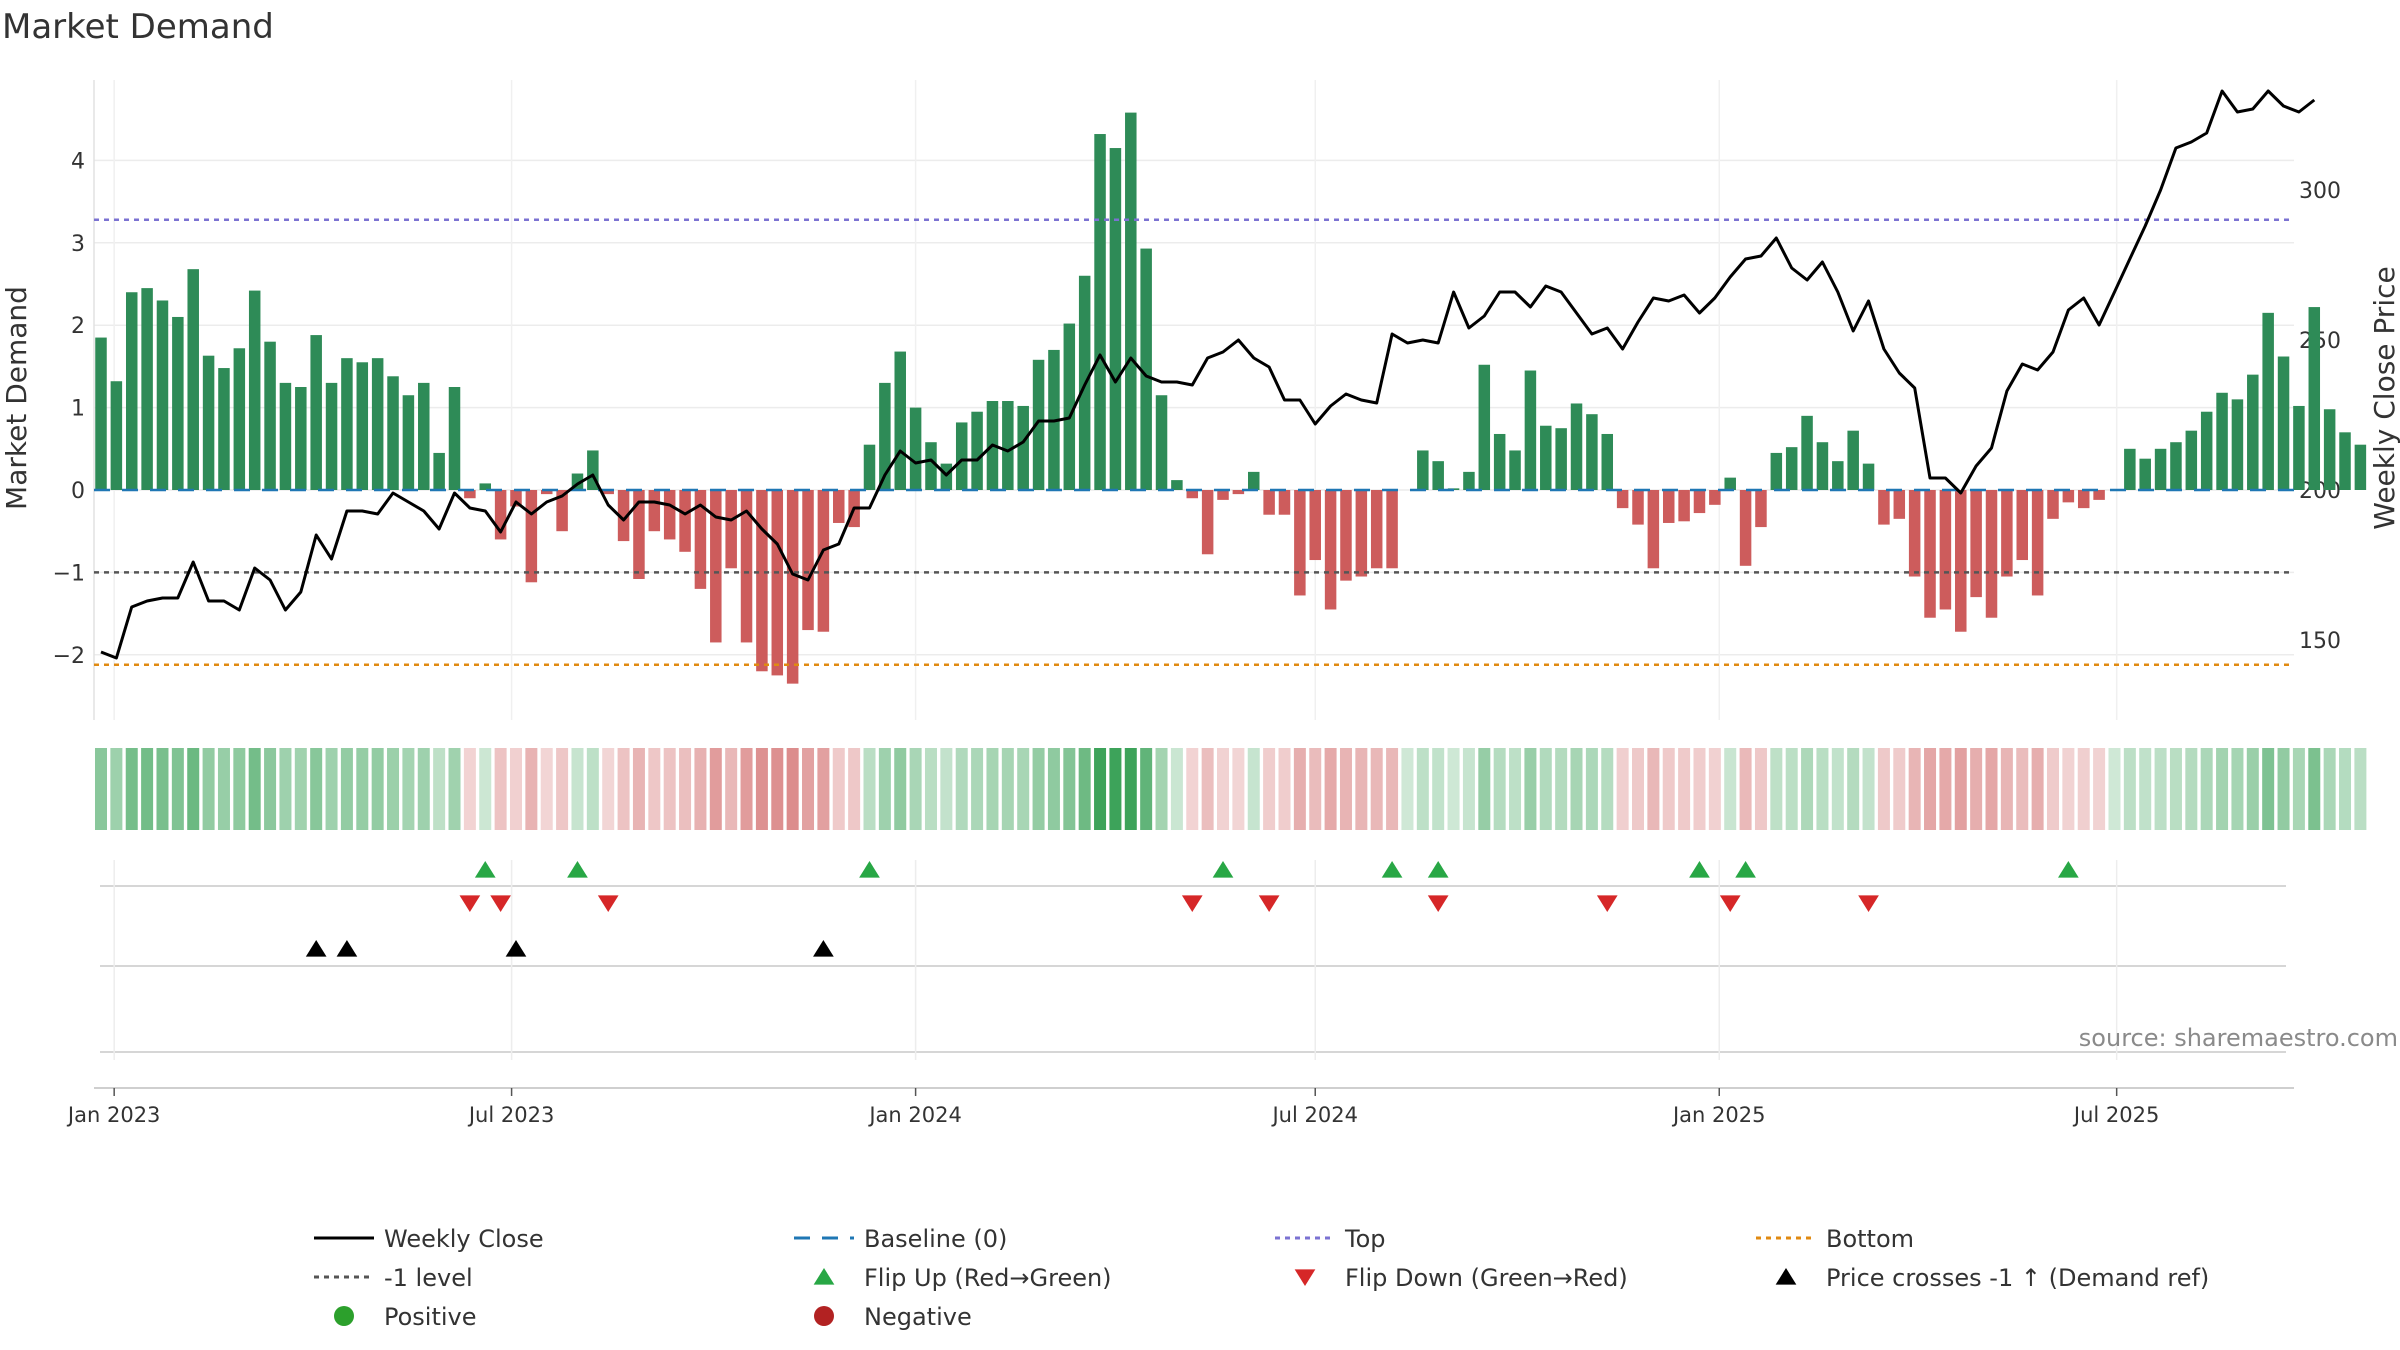 The width and height of the screenshot is (2400, 1350). Describe the element at coordinates (69, 573) in the screenshot. I see `left-tick-label: −1` at that location.